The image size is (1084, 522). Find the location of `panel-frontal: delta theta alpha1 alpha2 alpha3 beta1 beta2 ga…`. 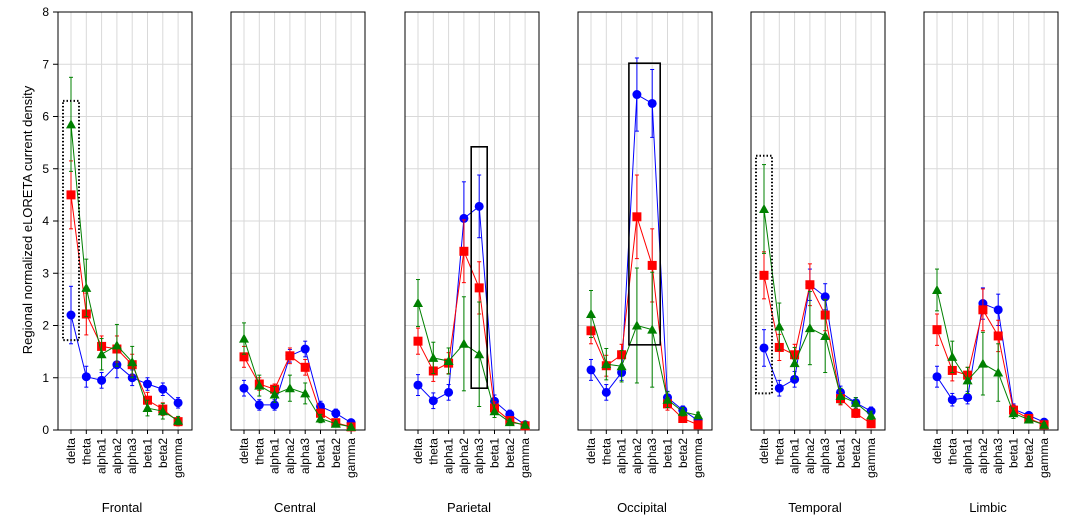

panel-frontal: delta theta alpha1 alpha2 alpha3 beta1 beta2 ga… is located at coordinates (125, 263).